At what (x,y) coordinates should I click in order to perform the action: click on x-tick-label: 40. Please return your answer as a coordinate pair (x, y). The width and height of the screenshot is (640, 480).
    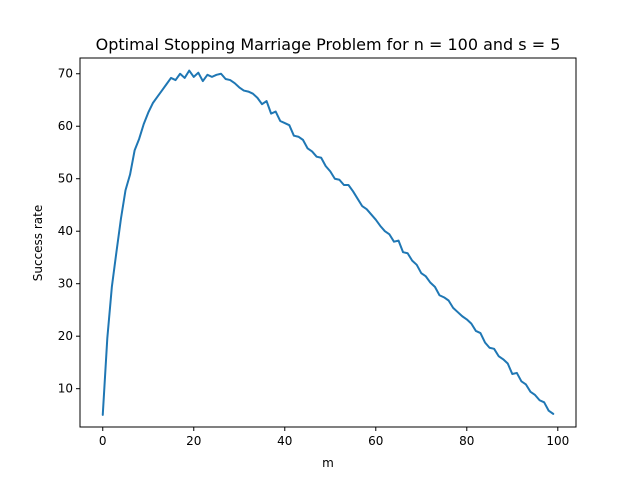
    Looking at the image, I should click on (284, 441).